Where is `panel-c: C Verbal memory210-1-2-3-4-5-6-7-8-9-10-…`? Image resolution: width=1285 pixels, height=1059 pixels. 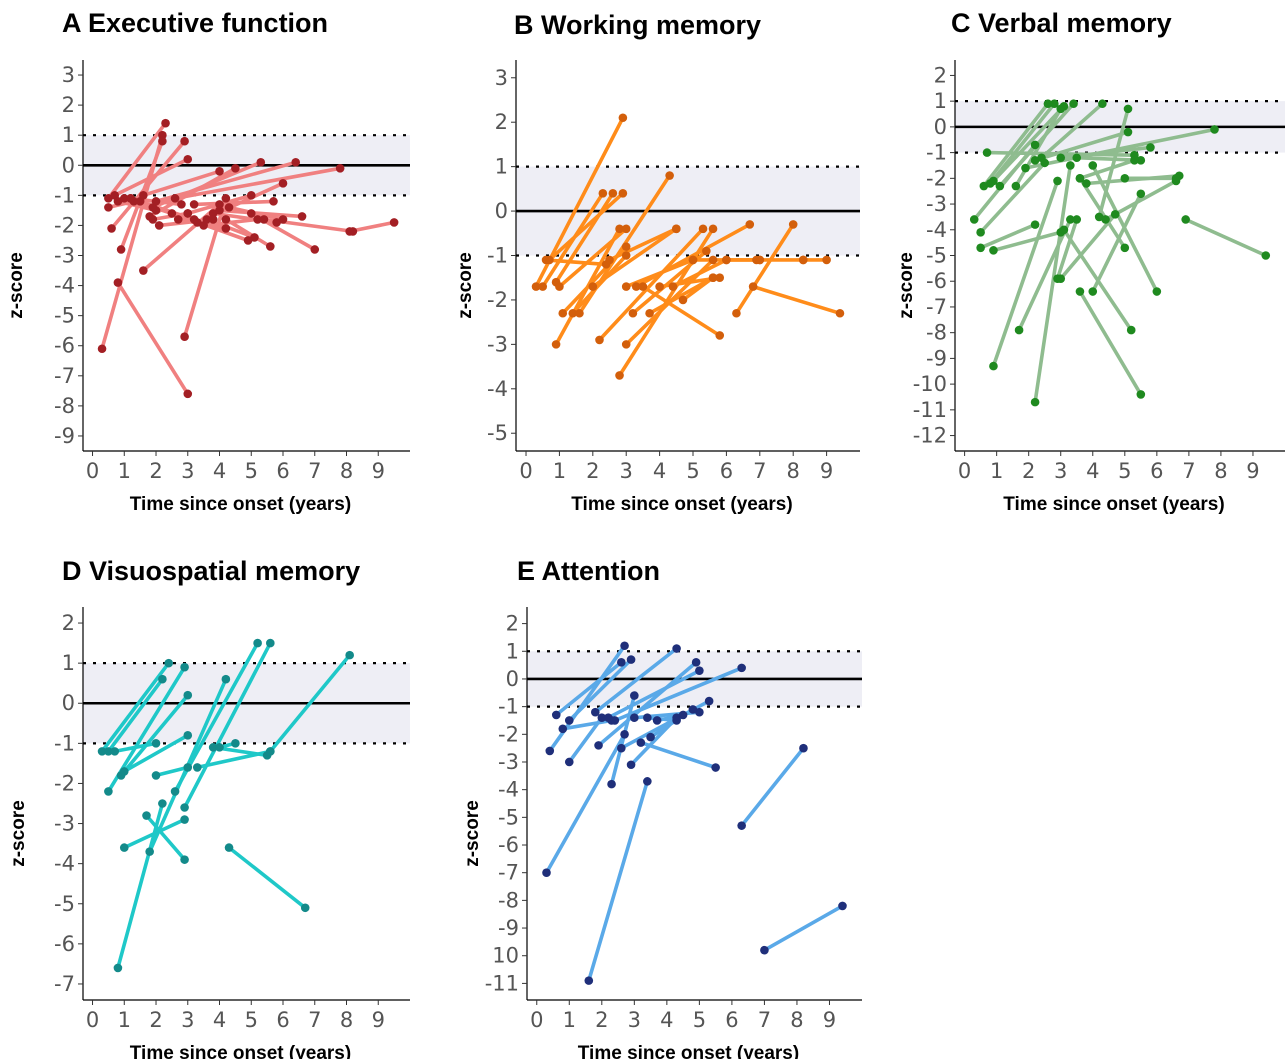 panel-c: C Verbal memory210-1-2-3-4-5-6-7-8-9-10-… is located at coordinates (1090, 261).